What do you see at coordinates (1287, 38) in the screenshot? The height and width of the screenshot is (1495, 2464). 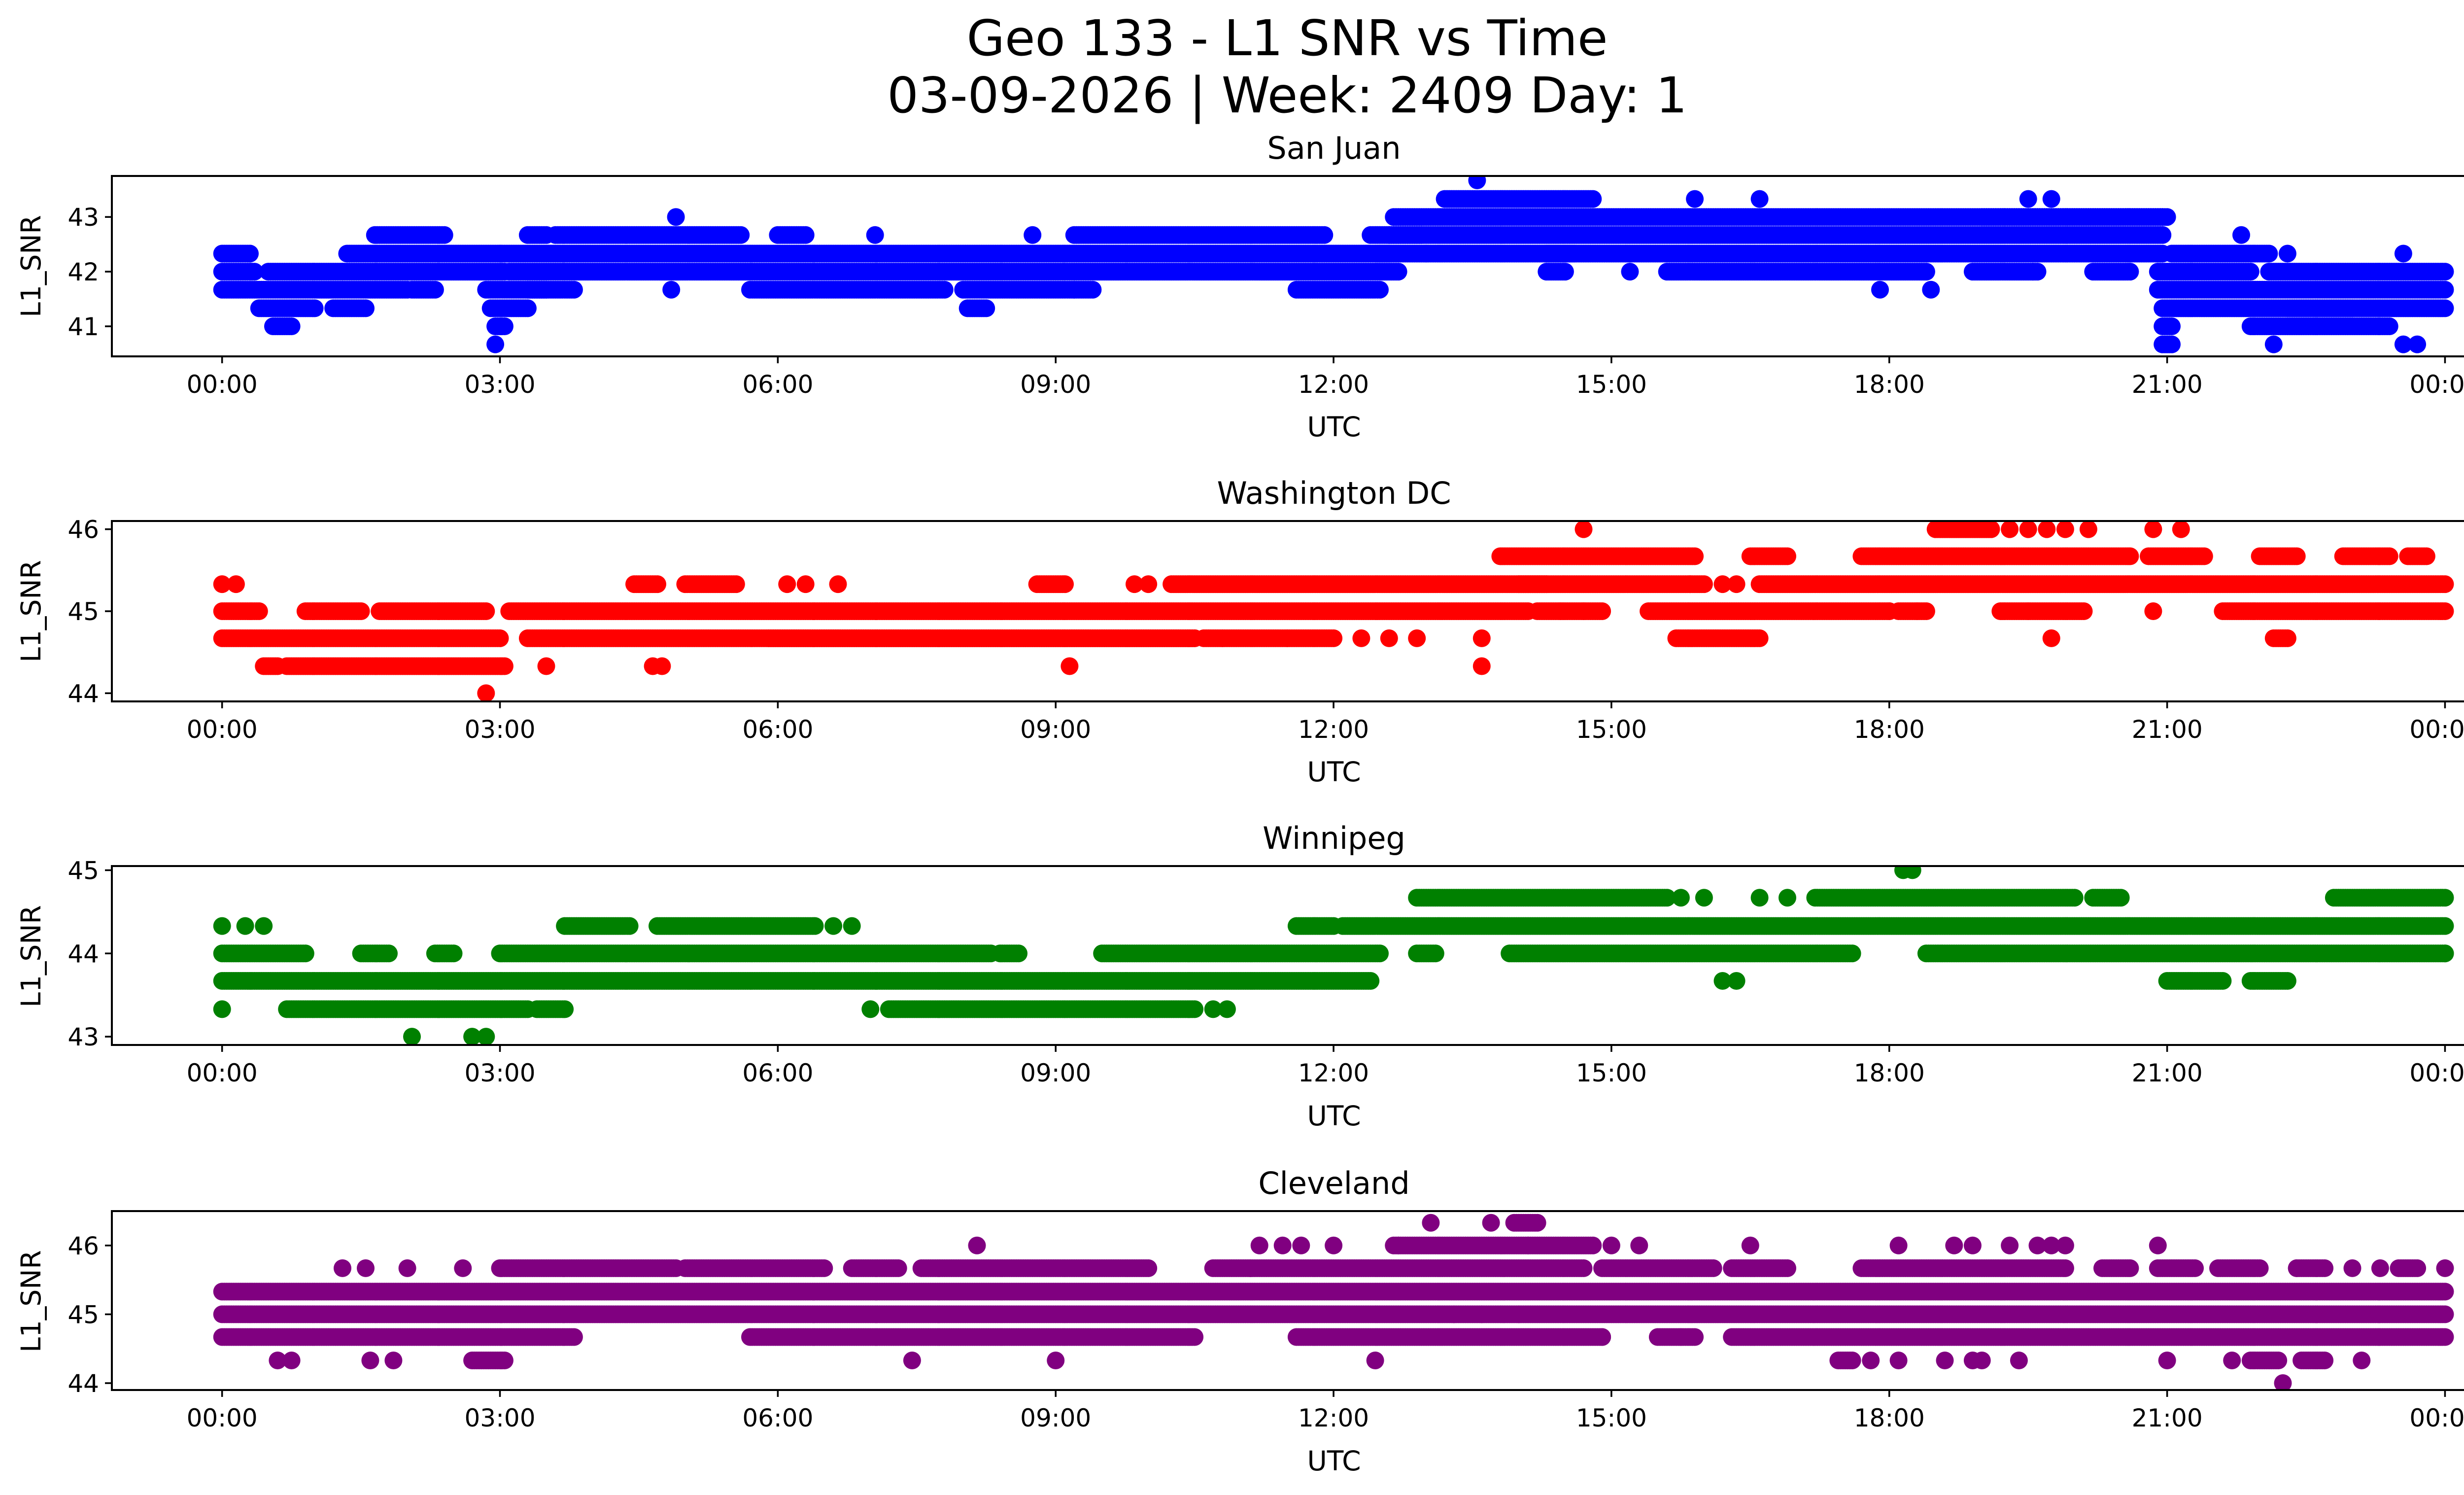 I see `chart-title: Geo 133 - L1 SNR vs Time` at bounding box center [1287, 38].